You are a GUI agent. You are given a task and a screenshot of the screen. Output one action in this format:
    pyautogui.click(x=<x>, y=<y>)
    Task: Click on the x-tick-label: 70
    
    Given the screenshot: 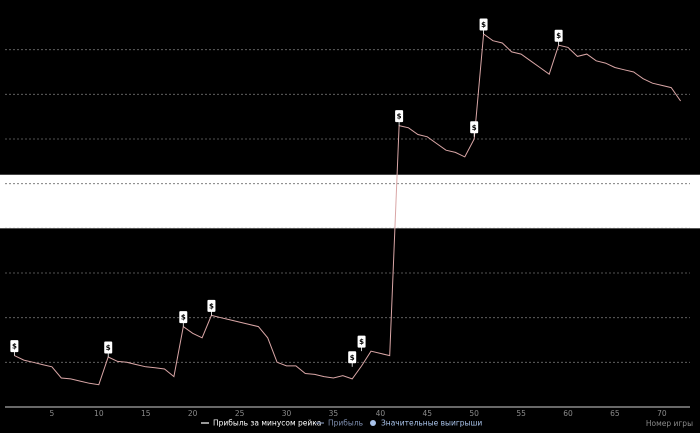 What is the action you would take?
    pyautogui.click(x=662, y=413)
    